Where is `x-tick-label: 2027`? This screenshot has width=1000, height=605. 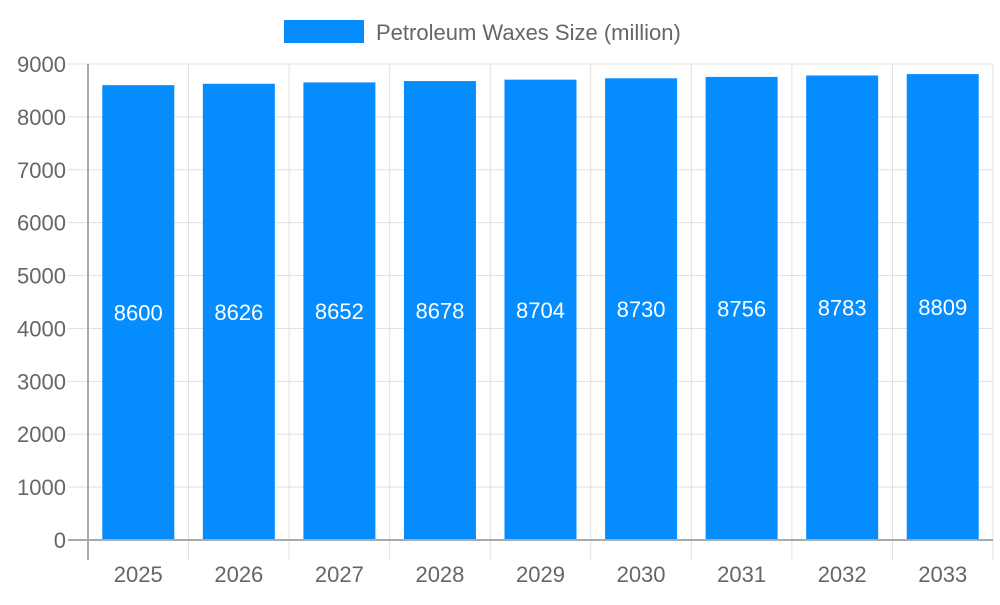 x-tick-label: 2027 is located at coordinates (339, 574).